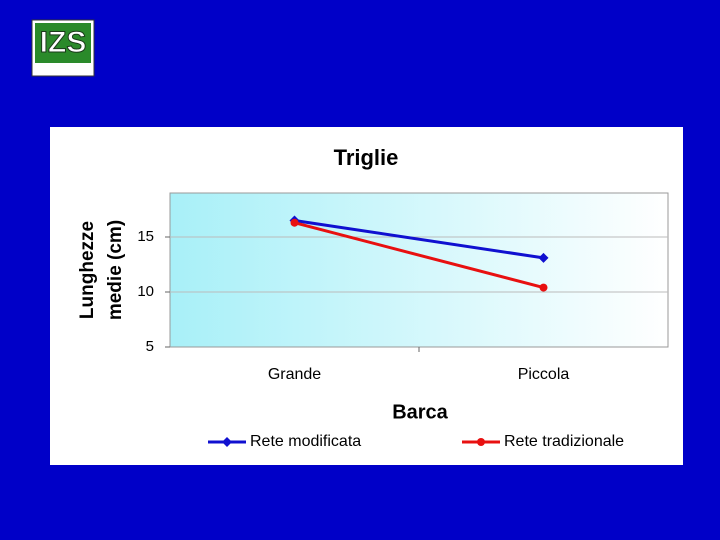 This screenshot has height=540, width=720. Describe the element at coordinates (150, 346) in the screenshot. I see `y-tick-label: 5` at that location.